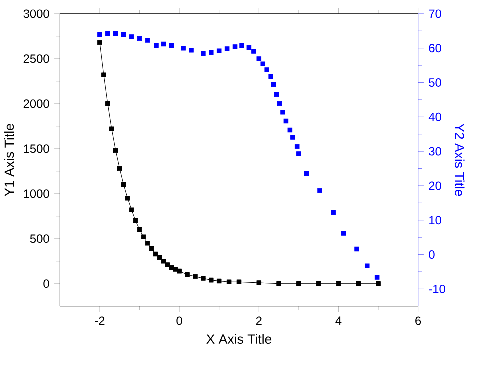 This screenshot has width=482, height=369. What do you see at coordinates (47, 284) in the screenshot?
I see `y-tick-label: 0` at bounding box center [47, 284].